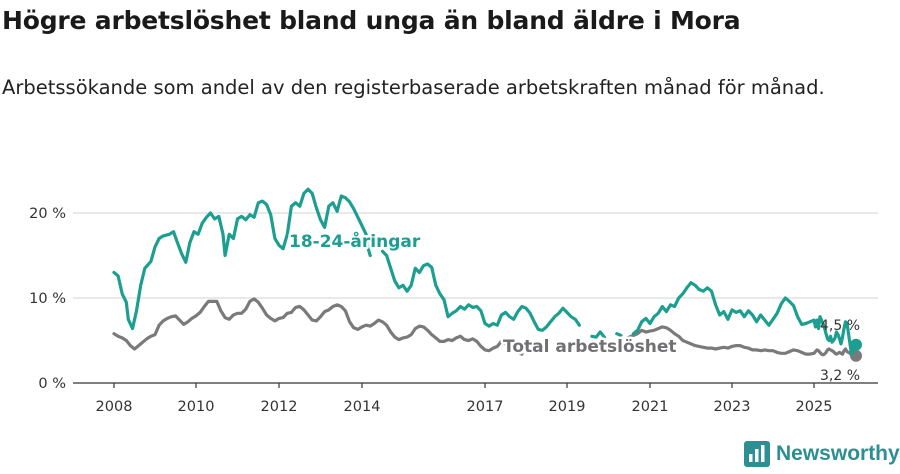  I want to click on x-tick-label: 2010, so click(196, 407).